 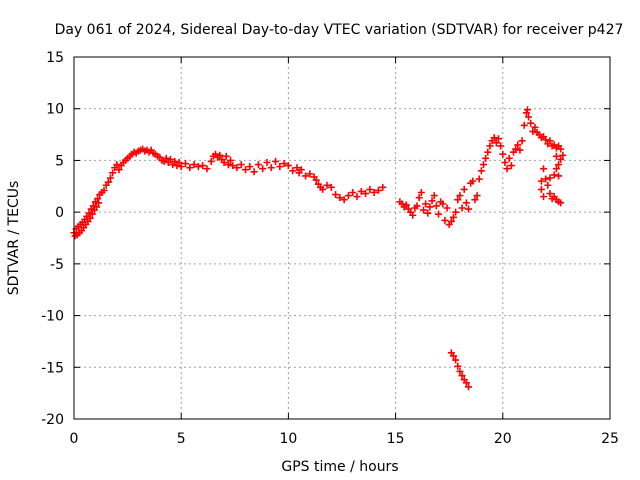 What do you see at coordinates (55, 110) in the screenshot?
I see `y-tick-label: 10` at bounding box center [55, 110].